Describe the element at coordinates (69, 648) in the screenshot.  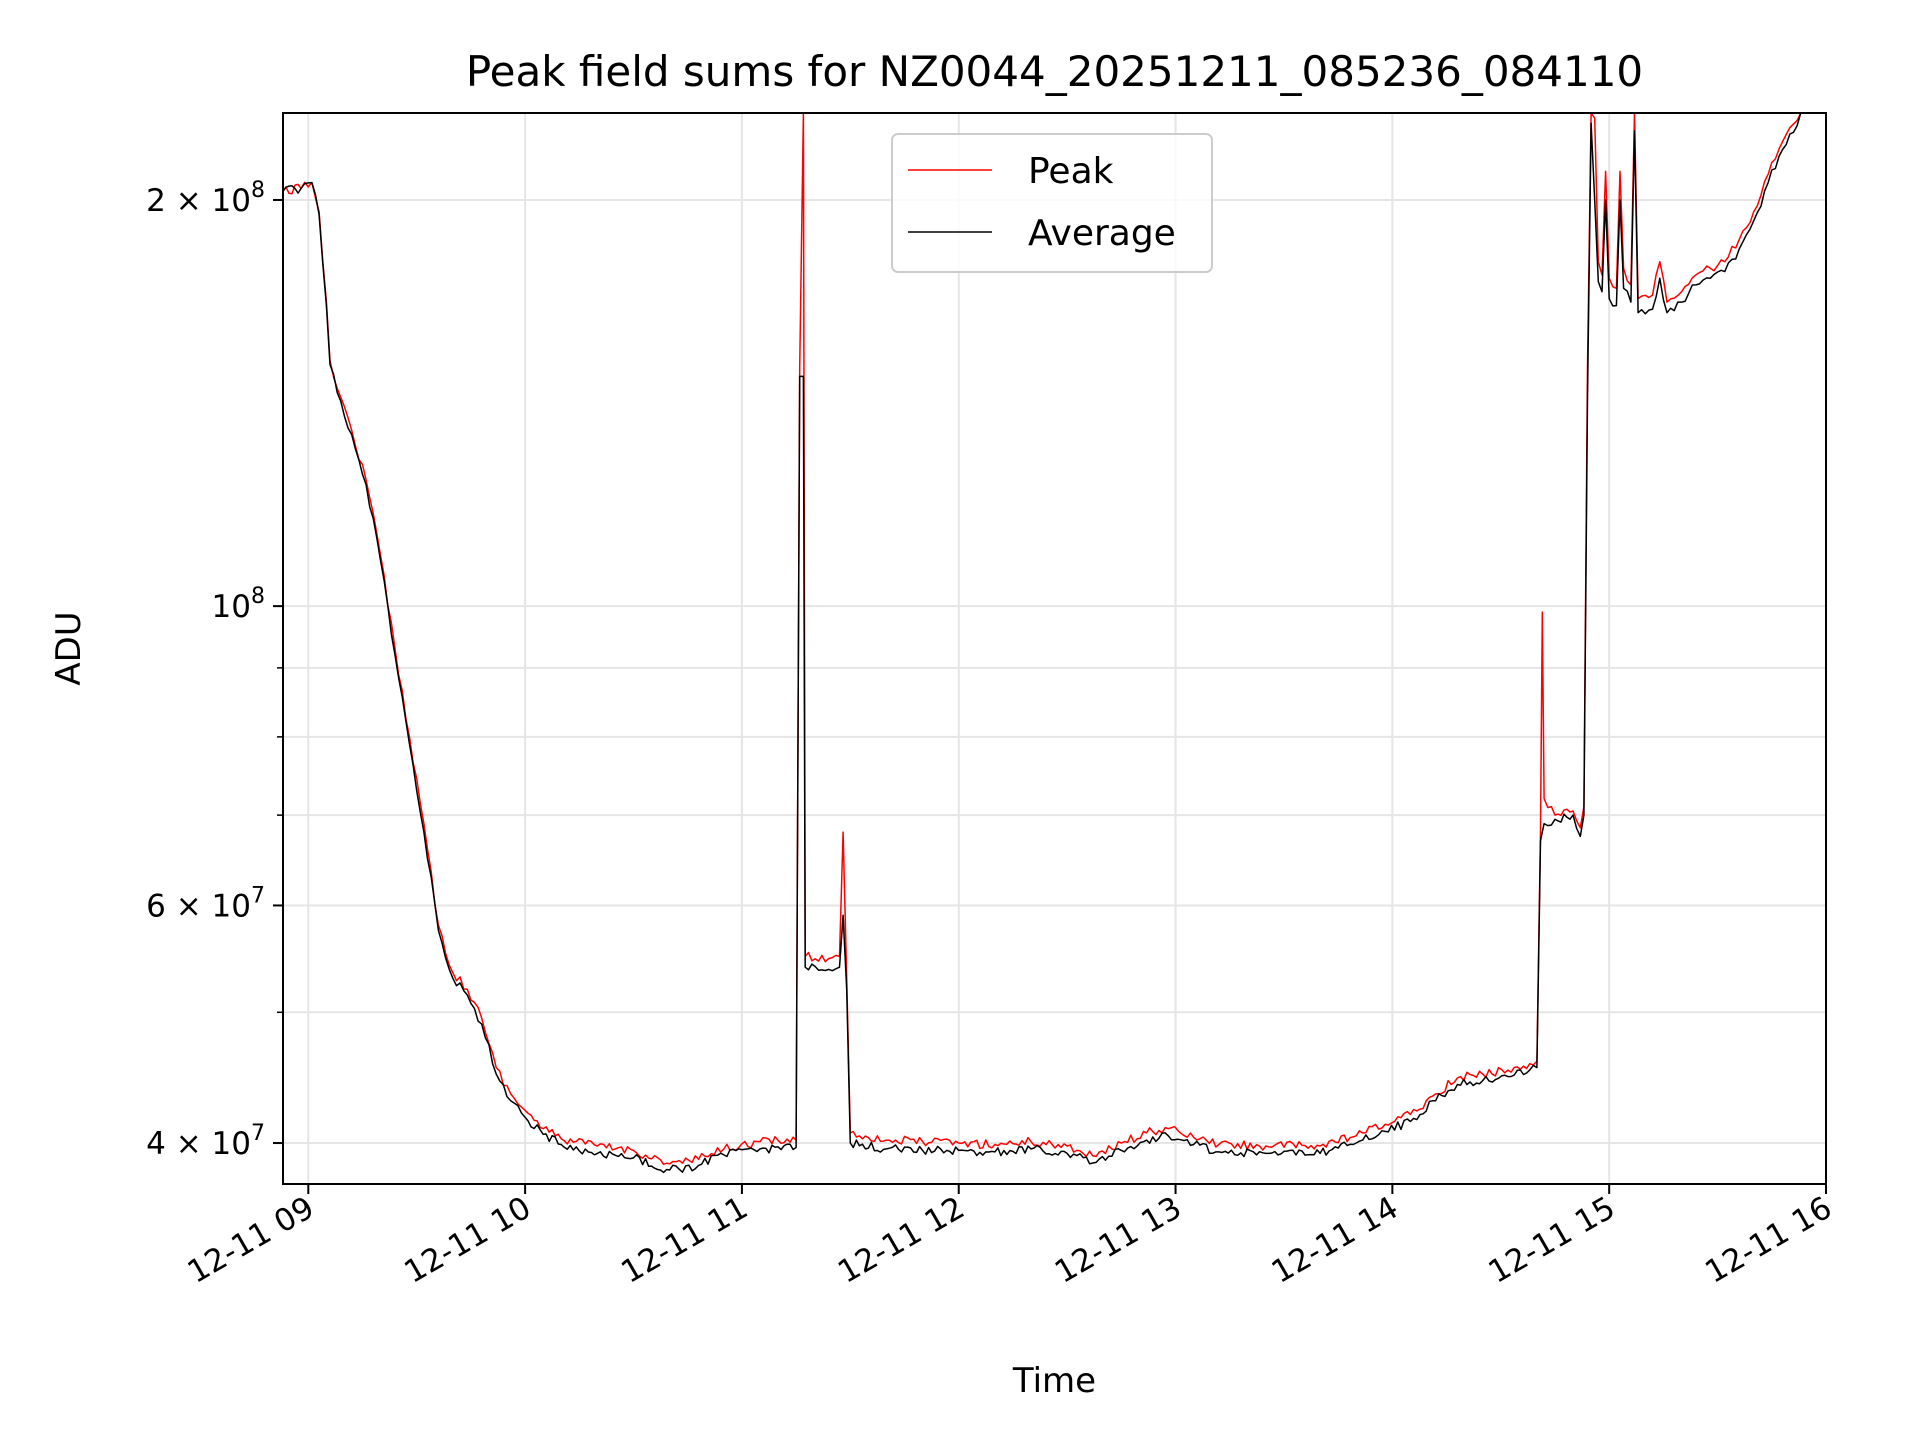
I see `y-axis-label: ADU` at that location.